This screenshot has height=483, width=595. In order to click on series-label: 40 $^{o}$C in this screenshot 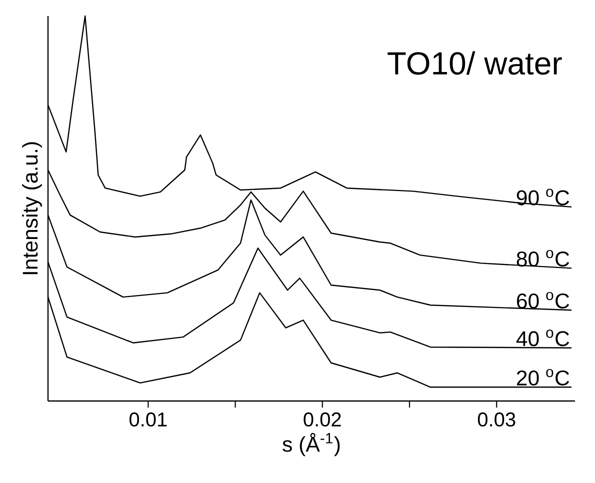, I will do `click(543, 338)`.